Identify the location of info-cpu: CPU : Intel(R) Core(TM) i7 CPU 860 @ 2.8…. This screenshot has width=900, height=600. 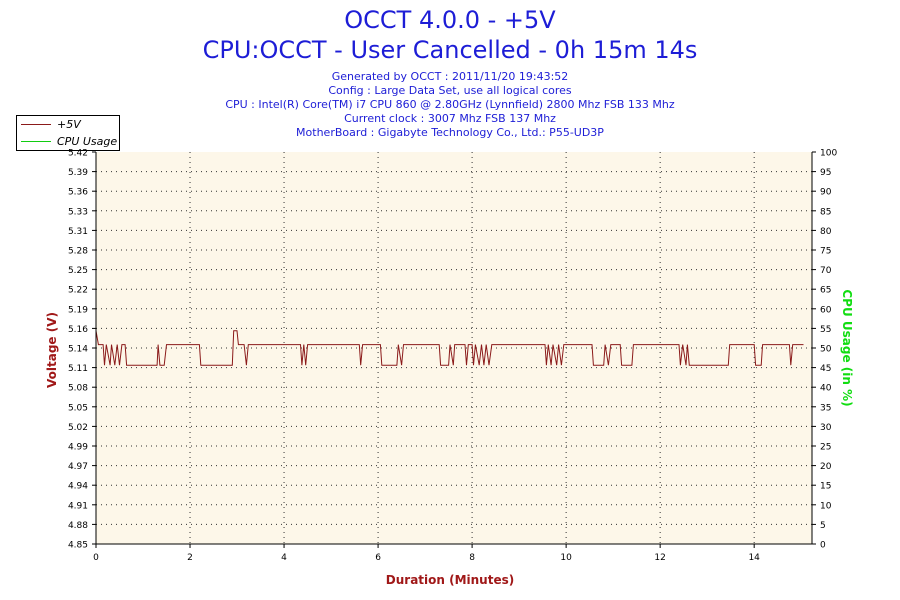
(450, 104).